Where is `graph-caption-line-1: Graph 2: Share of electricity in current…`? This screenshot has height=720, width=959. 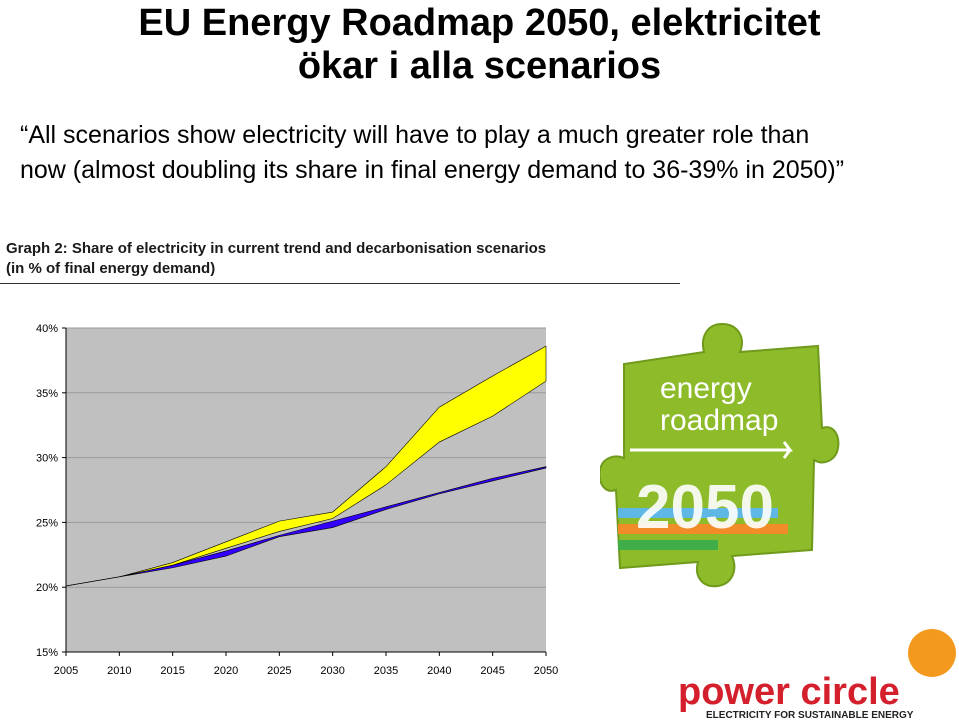 graph-caption-line-1: Graph 2: Share of electricity in current… is located at coordinates (276, 248).